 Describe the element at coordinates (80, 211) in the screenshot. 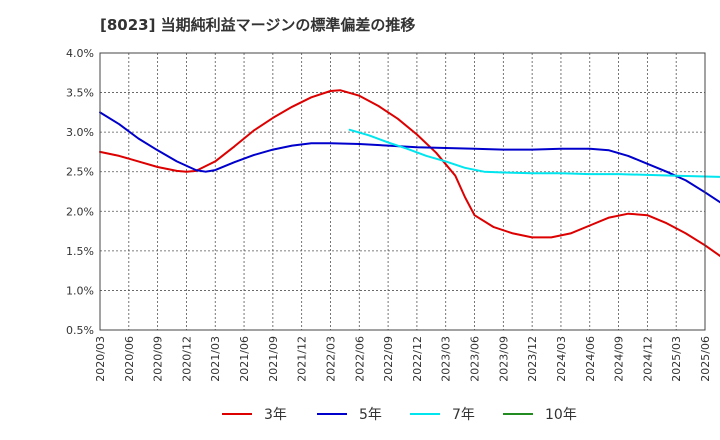

I see `y-tick-label: 2.0%` at that location.